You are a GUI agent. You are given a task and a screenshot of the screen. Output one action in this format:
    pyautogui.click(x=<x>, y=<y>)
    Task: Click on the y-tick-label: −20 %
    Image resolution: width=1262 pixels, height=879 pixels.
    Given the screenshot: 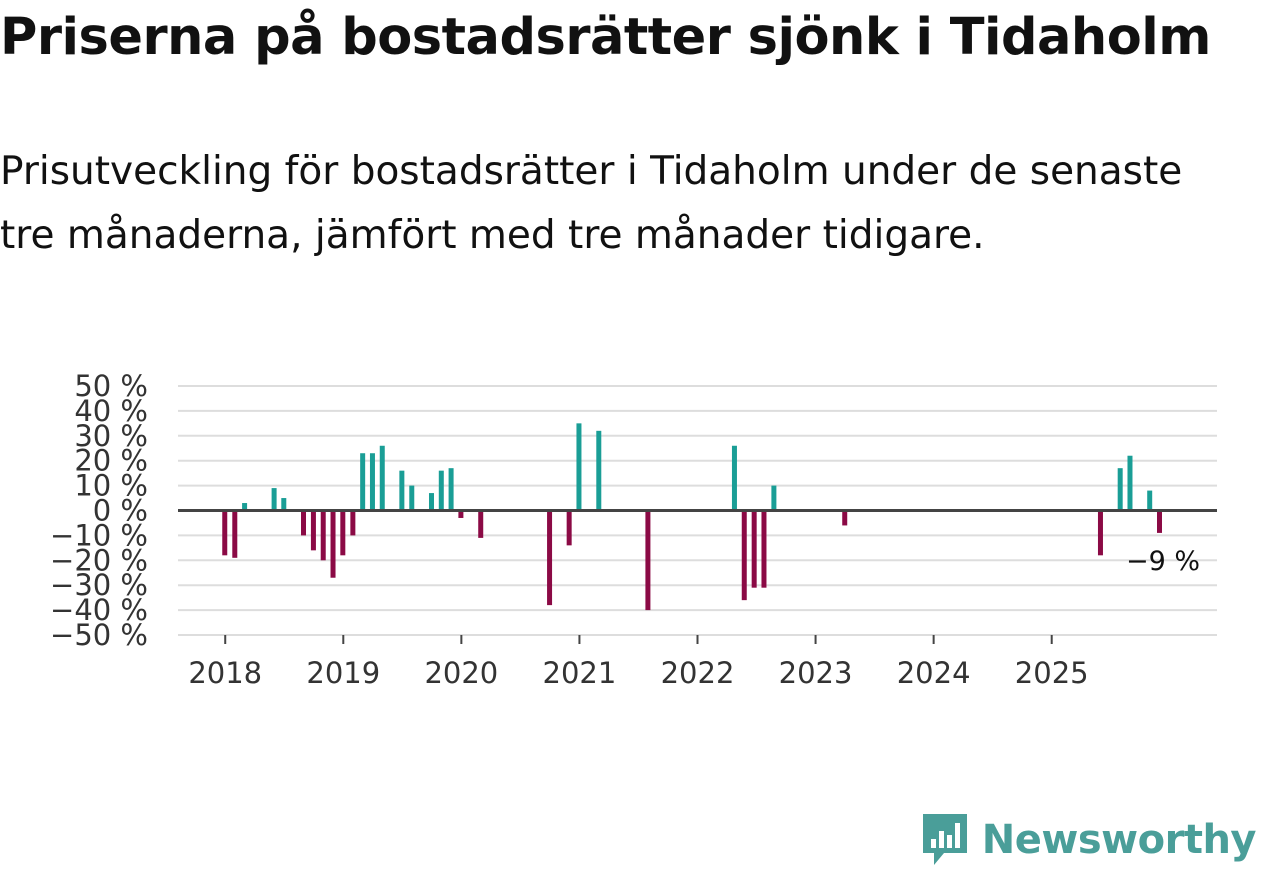 What is the action you would take?
    pyautogui.click(x=99, y=560)
    